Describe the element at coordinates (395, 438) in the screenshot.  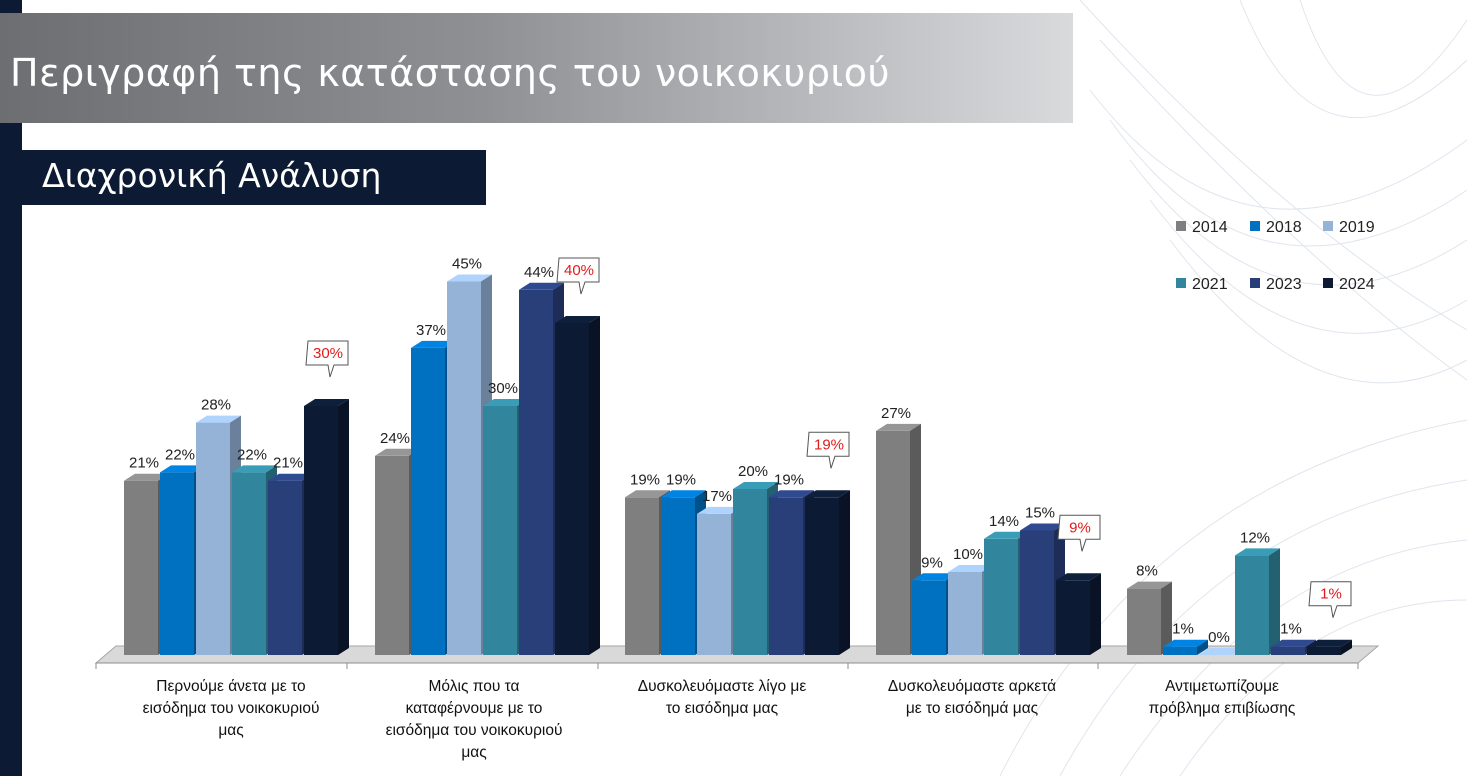
I see `value-label-2014-1: 24%` at that location.